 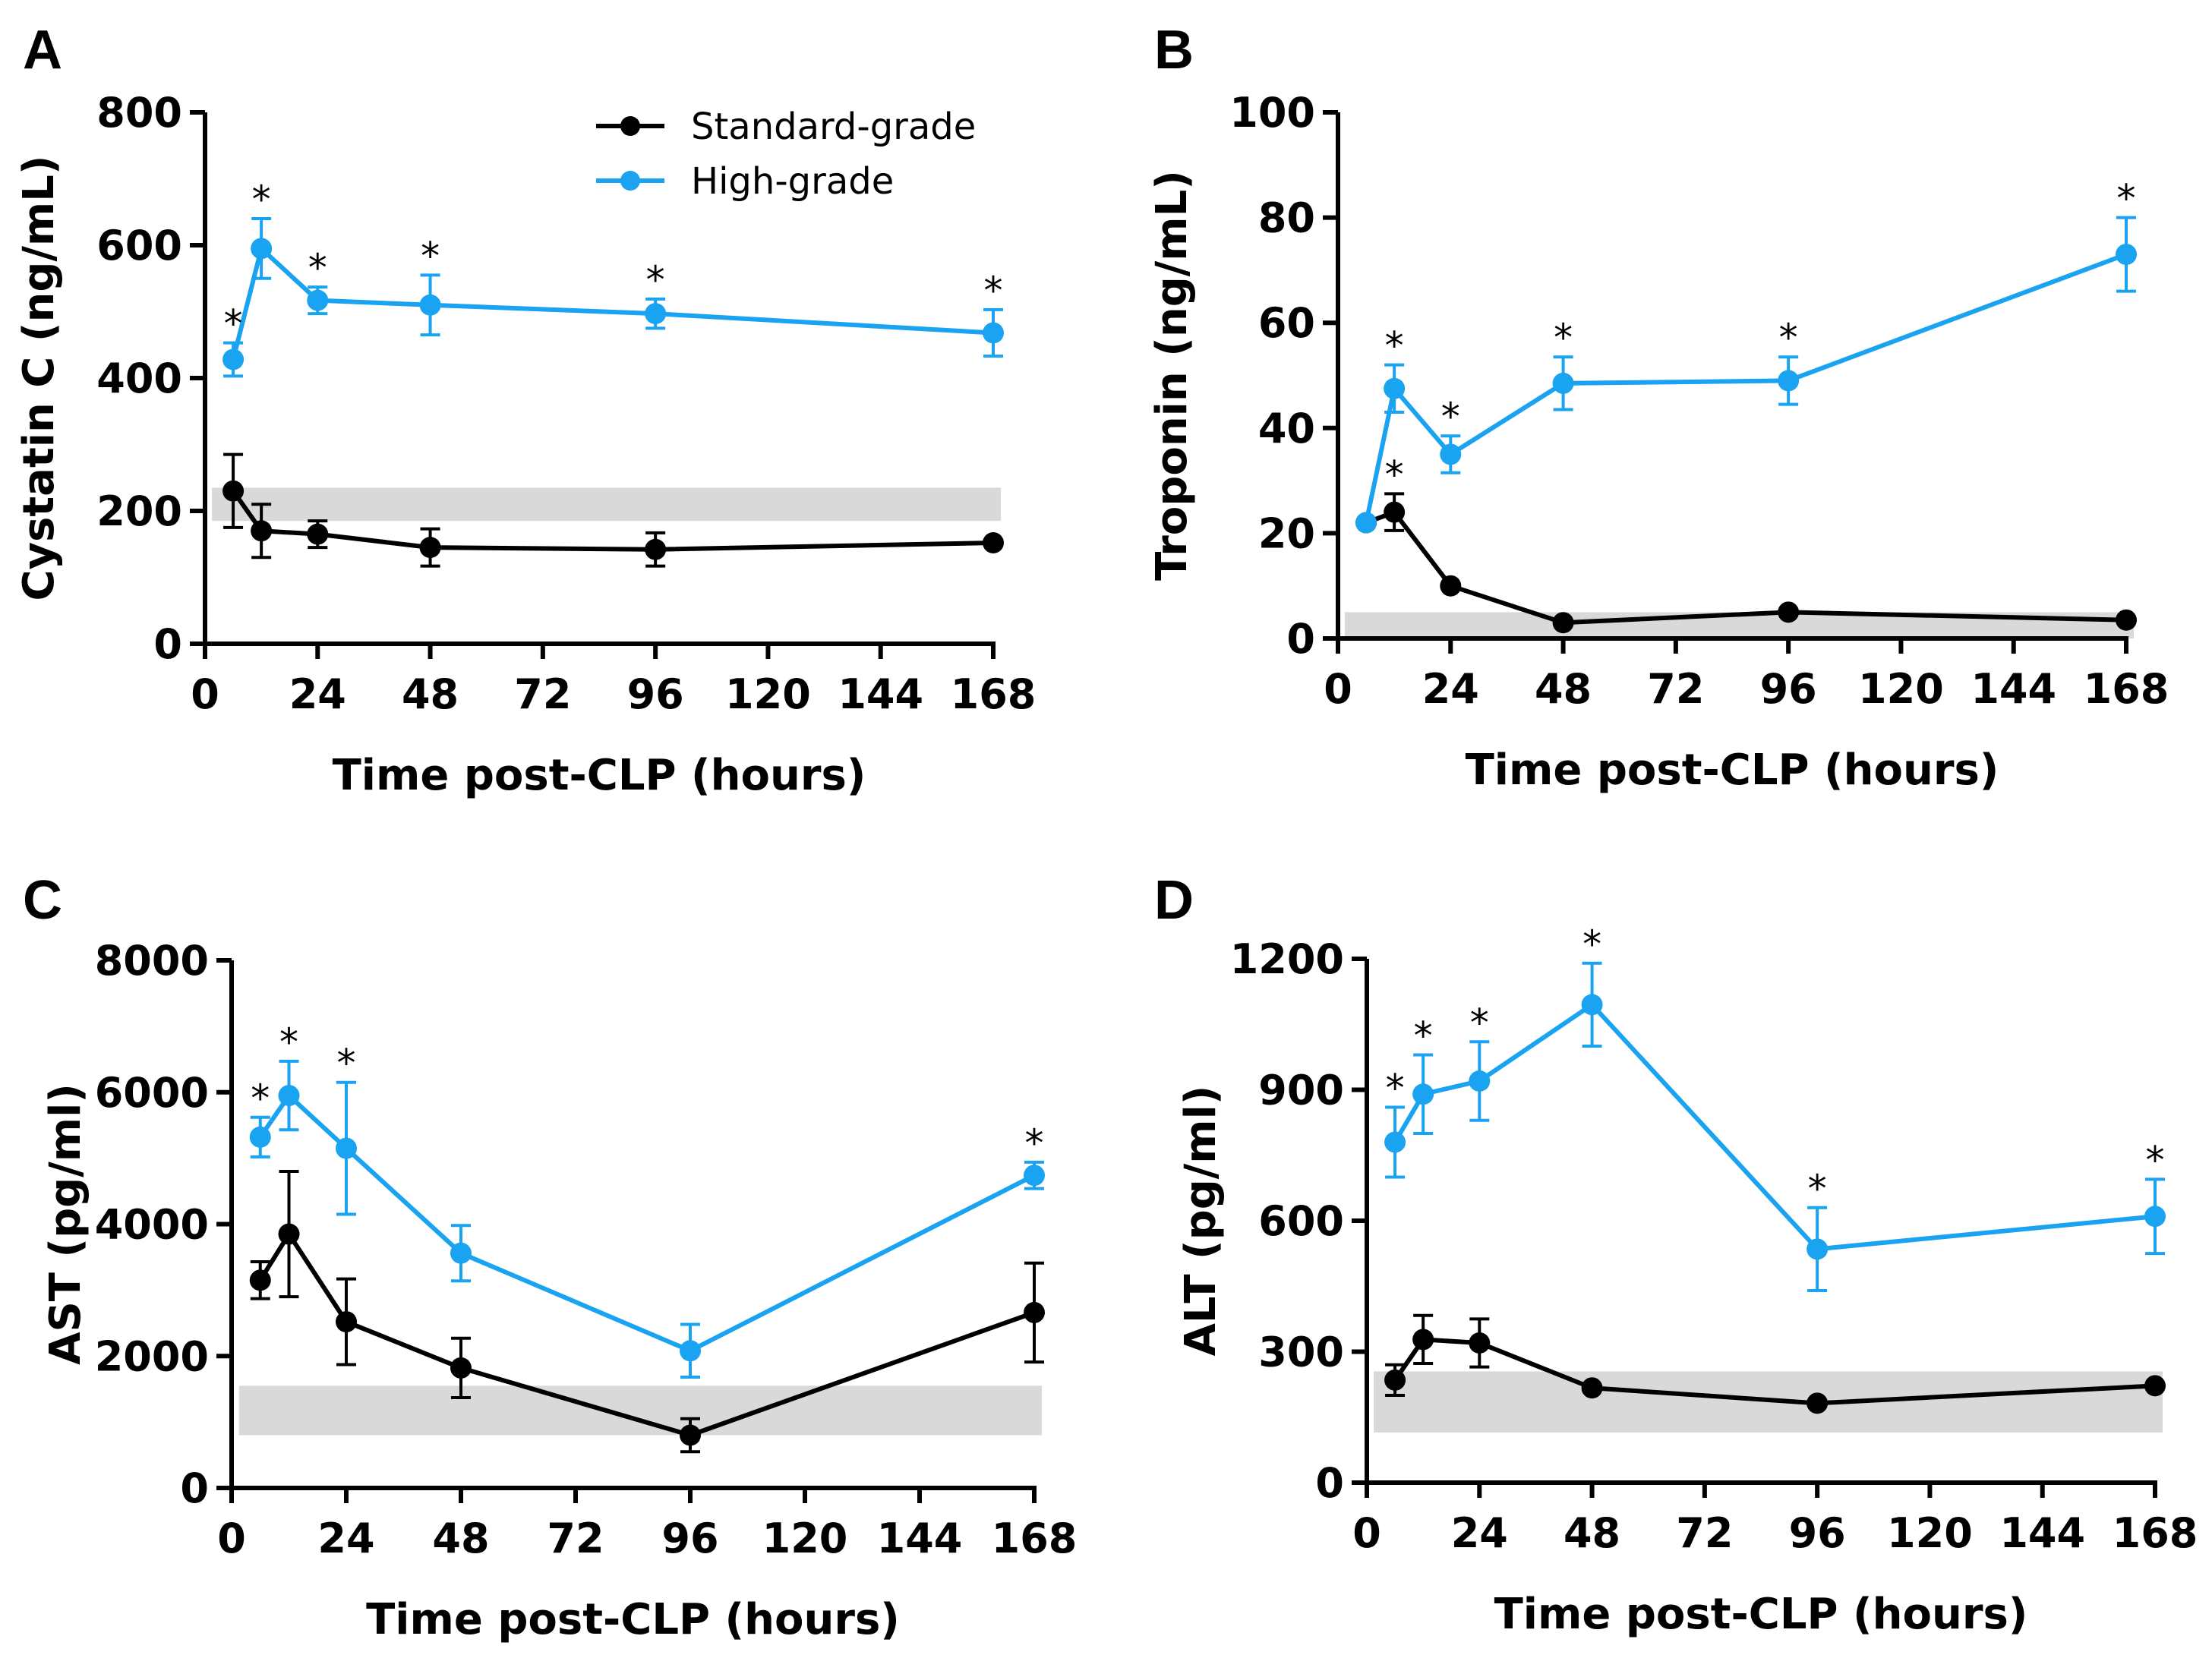 I want to click on panel-letter-c: C, so click(x=42, y=900).